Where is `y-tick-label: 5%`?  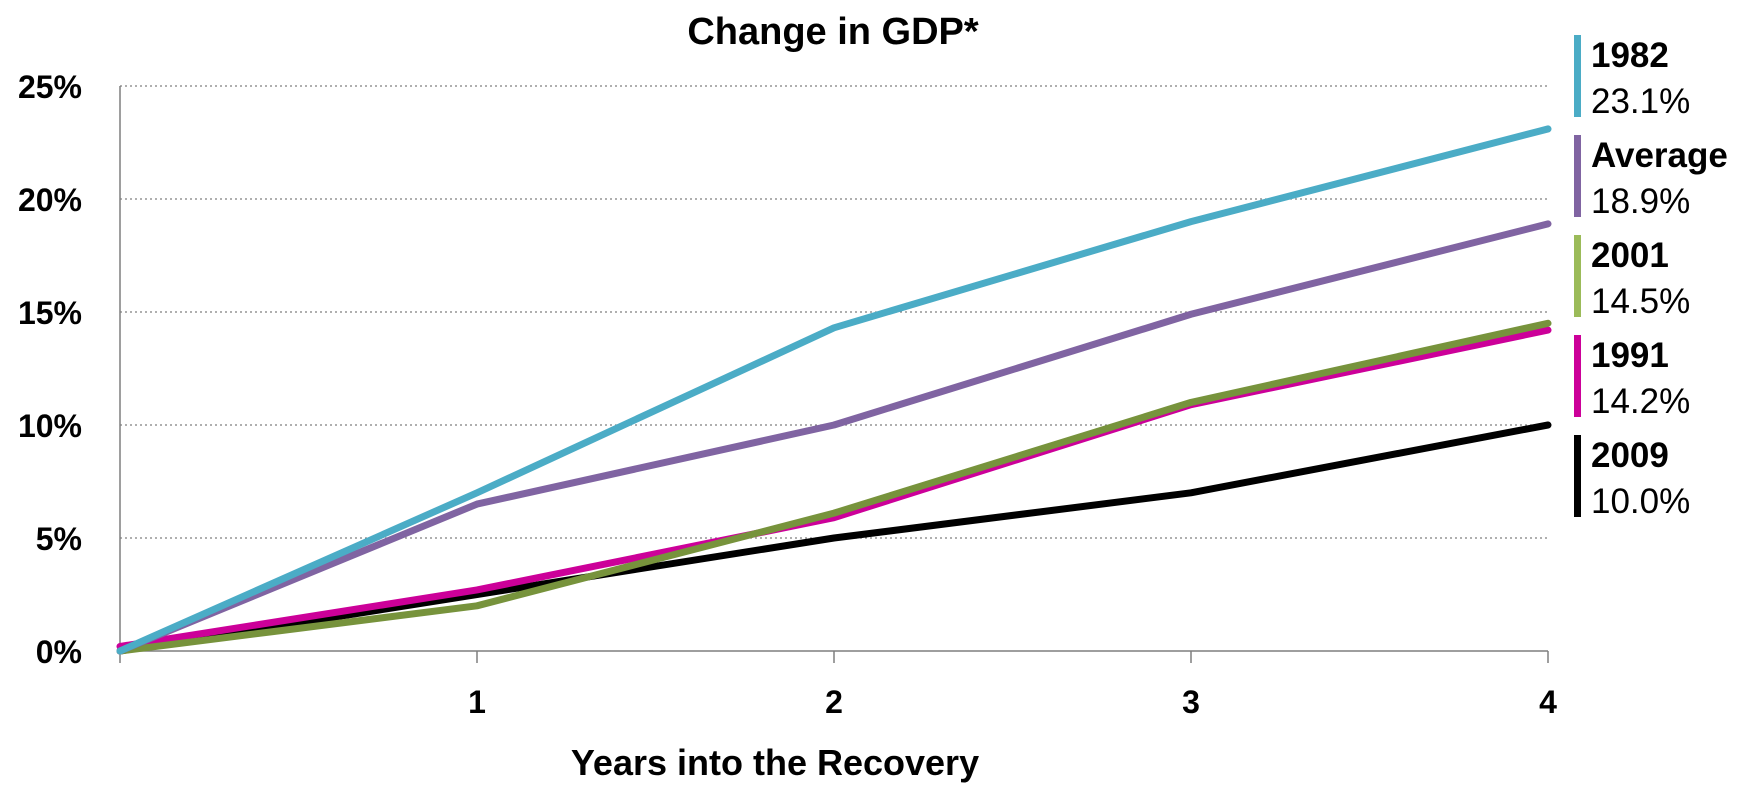
y-tick-label: 5% is located at coordinates (59, 539).